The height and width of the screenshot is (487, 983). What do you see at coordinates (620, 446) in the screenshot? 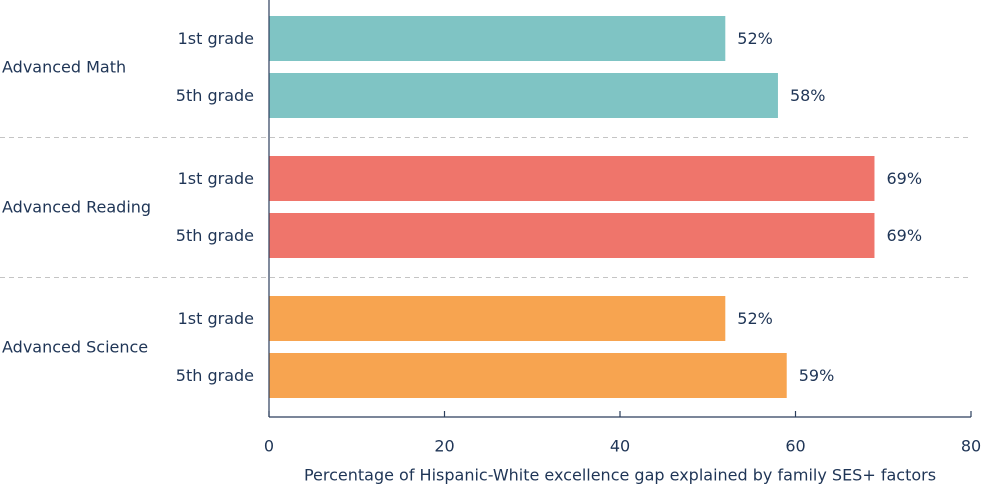
I see `x-tick-label: 40` at bounding box center [620, 446].